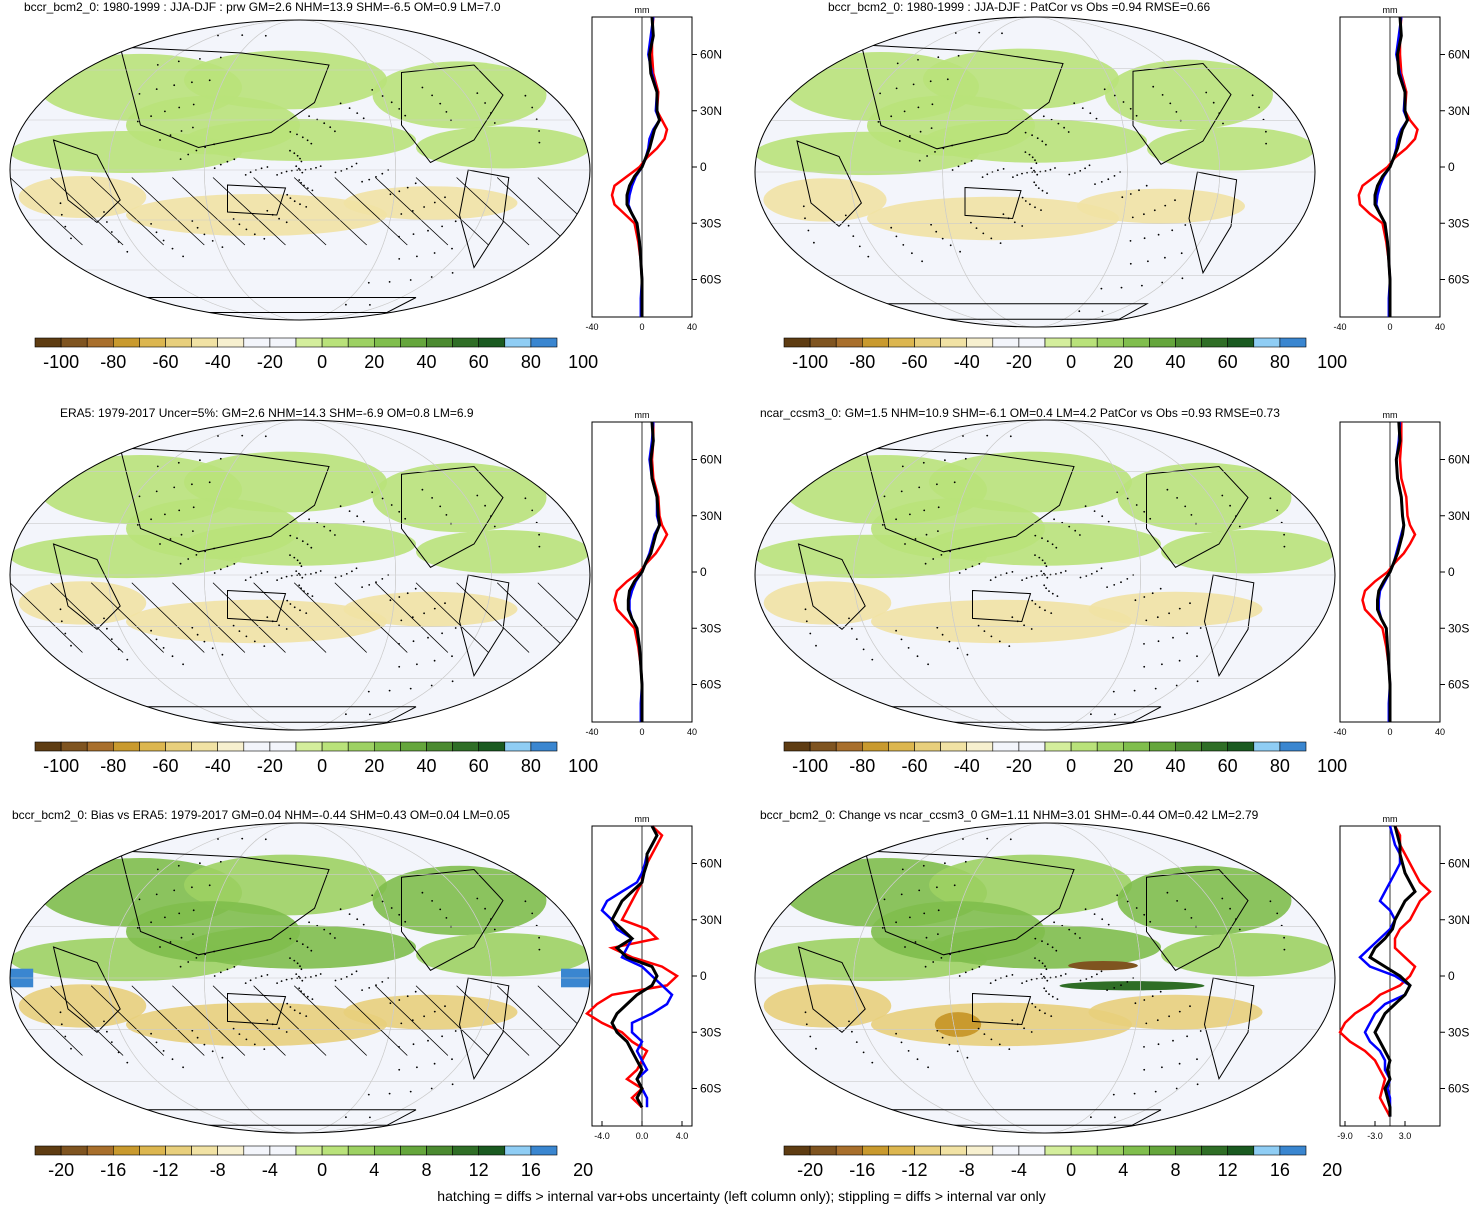 This screenshot has width=1483, height=1211. I want to click on map-border, so click(300, 170).